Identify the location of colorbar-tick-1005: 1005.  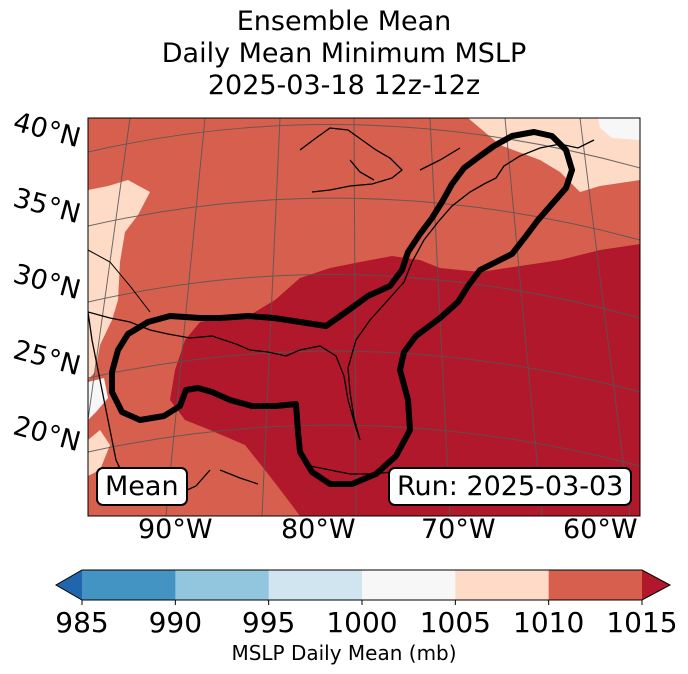
(455, 622).